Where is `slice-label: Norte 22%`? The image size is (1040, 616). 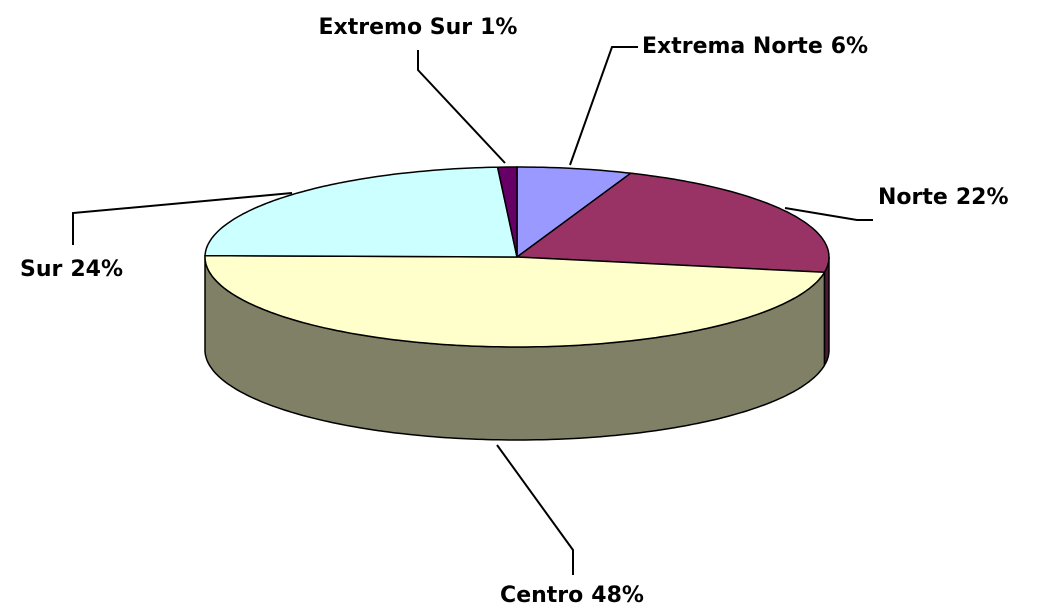 slice-label: Norte 22% is located at coordinates (943, 197).